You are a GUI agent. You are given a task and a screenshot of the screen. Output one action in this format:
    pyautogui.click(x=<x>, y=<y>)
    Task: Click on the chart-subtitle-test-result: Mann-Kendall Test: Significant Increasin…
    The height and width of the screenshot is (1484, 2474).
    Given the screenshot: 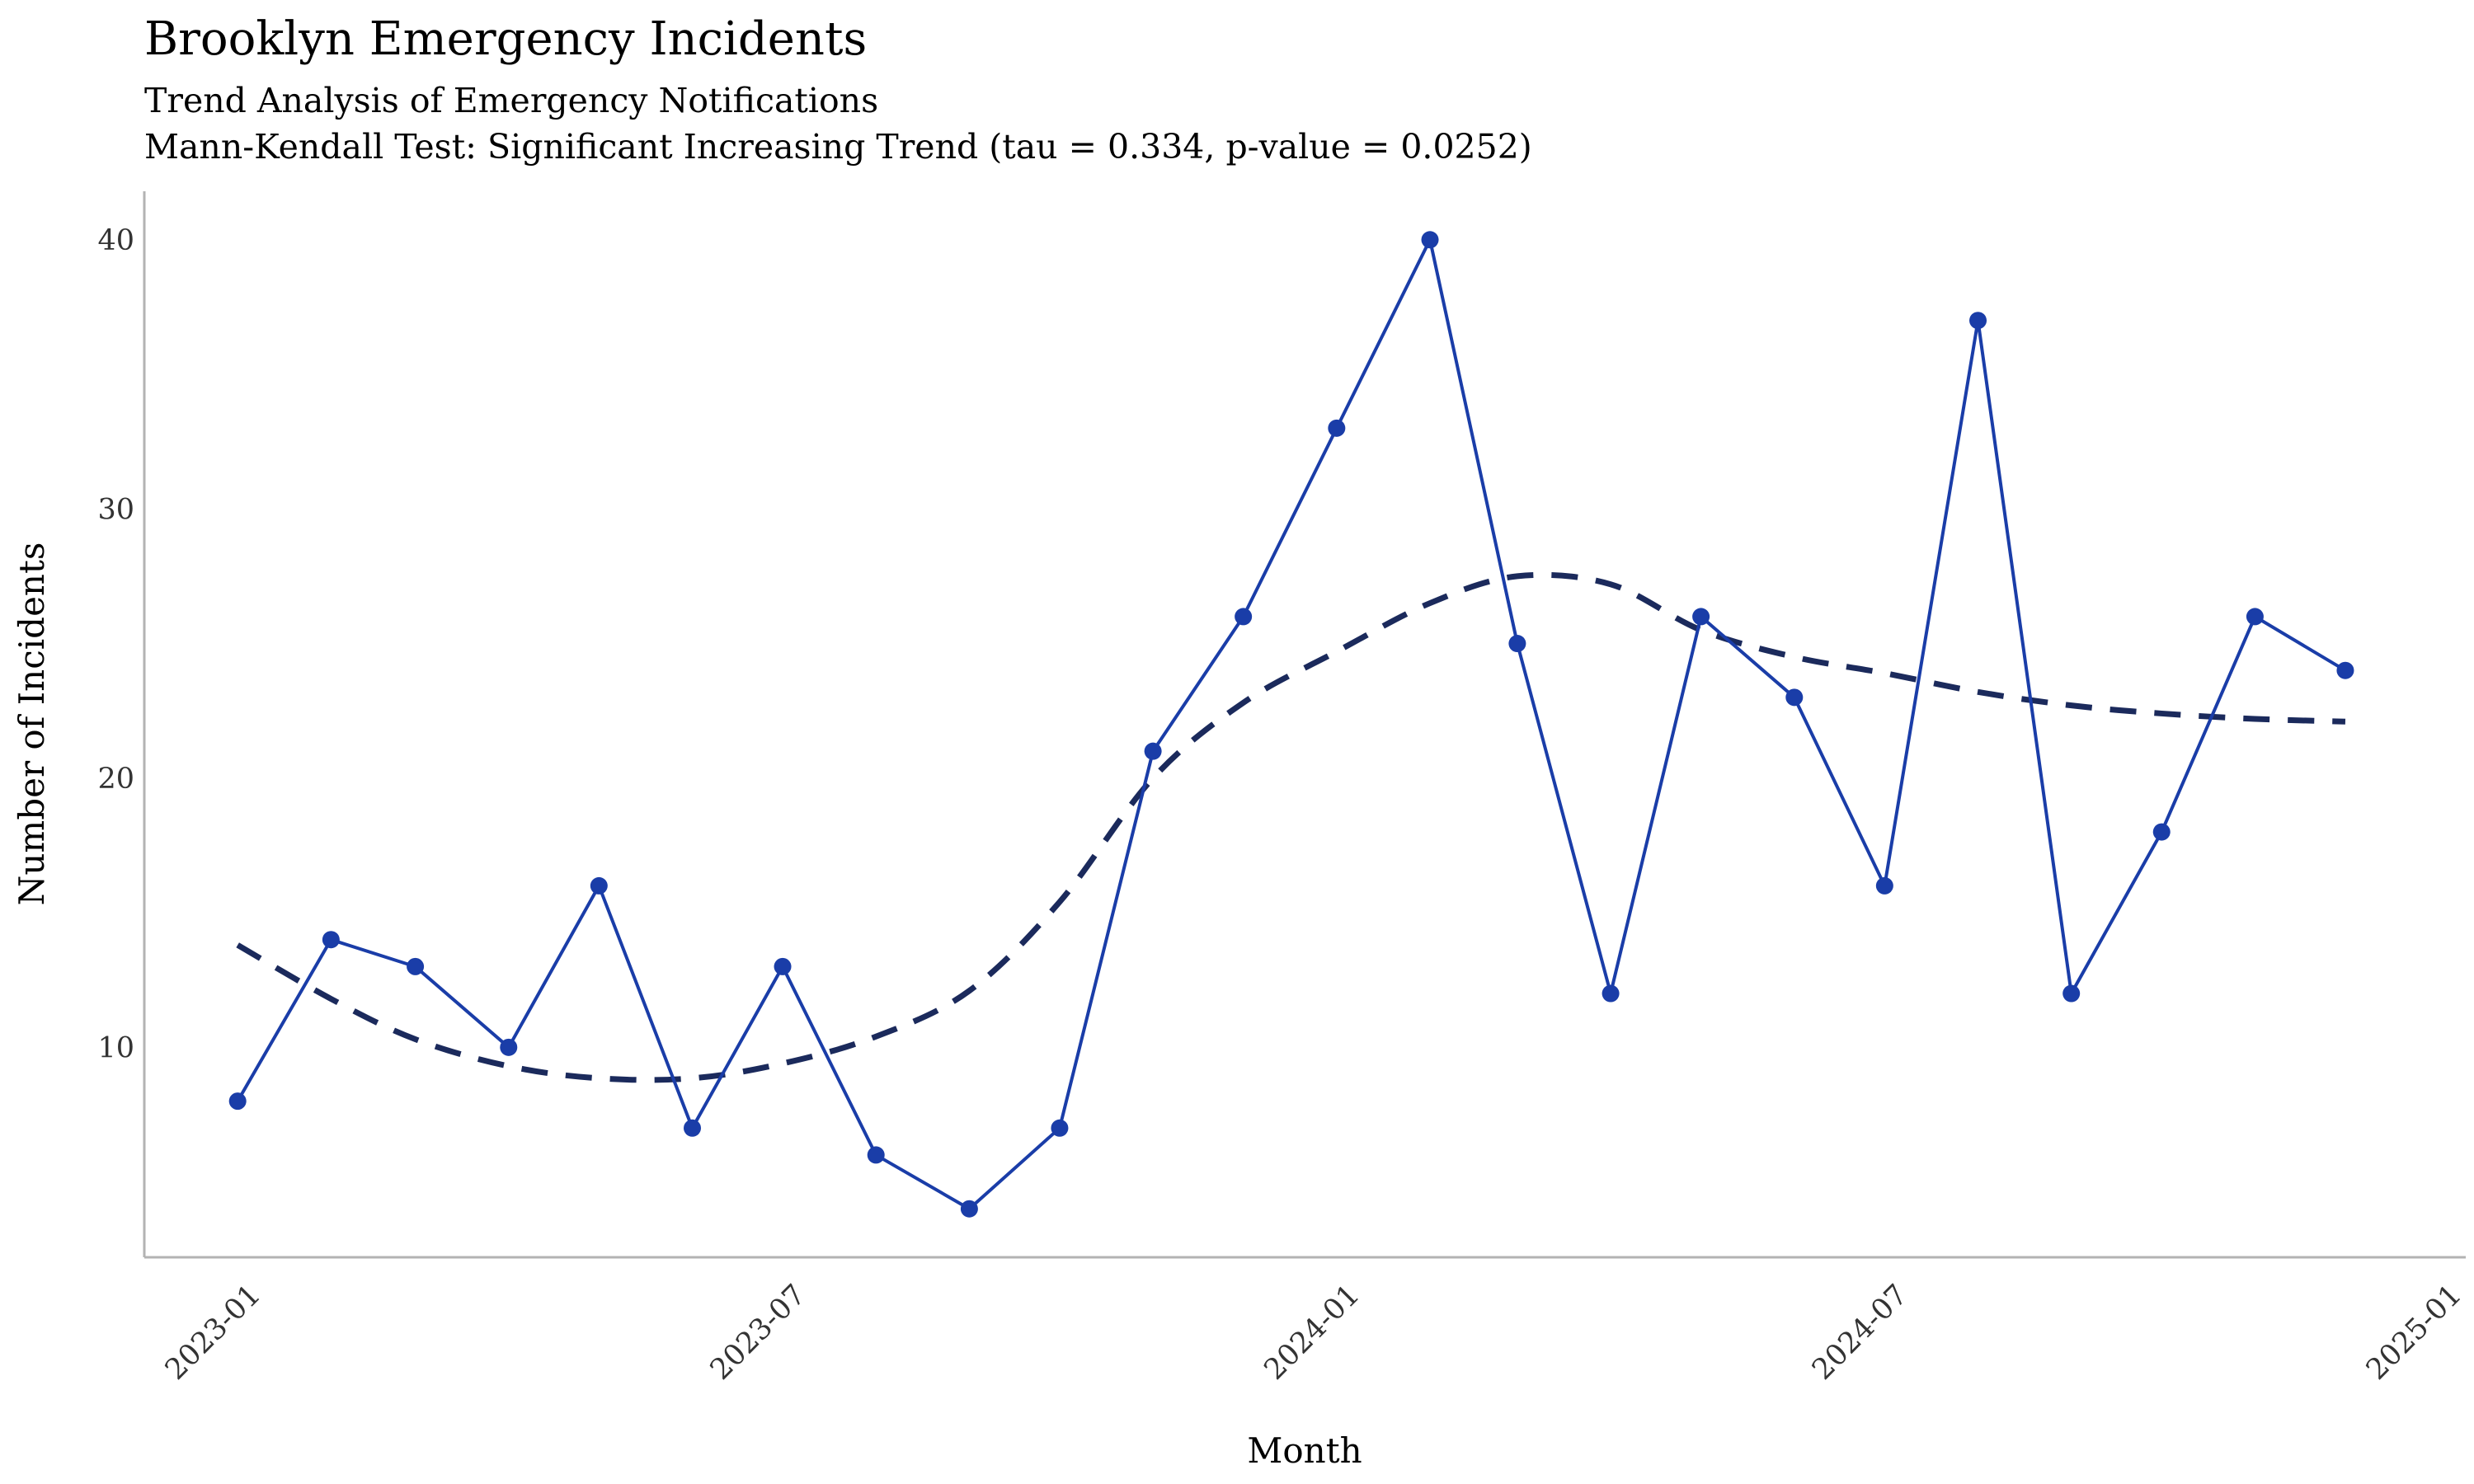 What is the action you would take?
    pyautogui.click(x=838, y=147)
    